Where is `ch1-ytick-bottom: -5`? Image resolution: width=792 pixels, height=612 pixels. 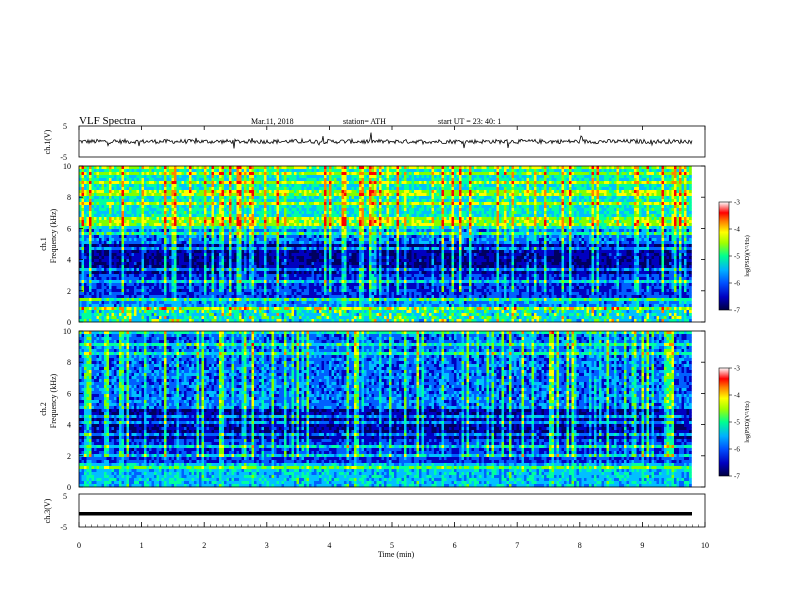 ch1-ytick-bottom: -5 is located at coordinates (63, 157).